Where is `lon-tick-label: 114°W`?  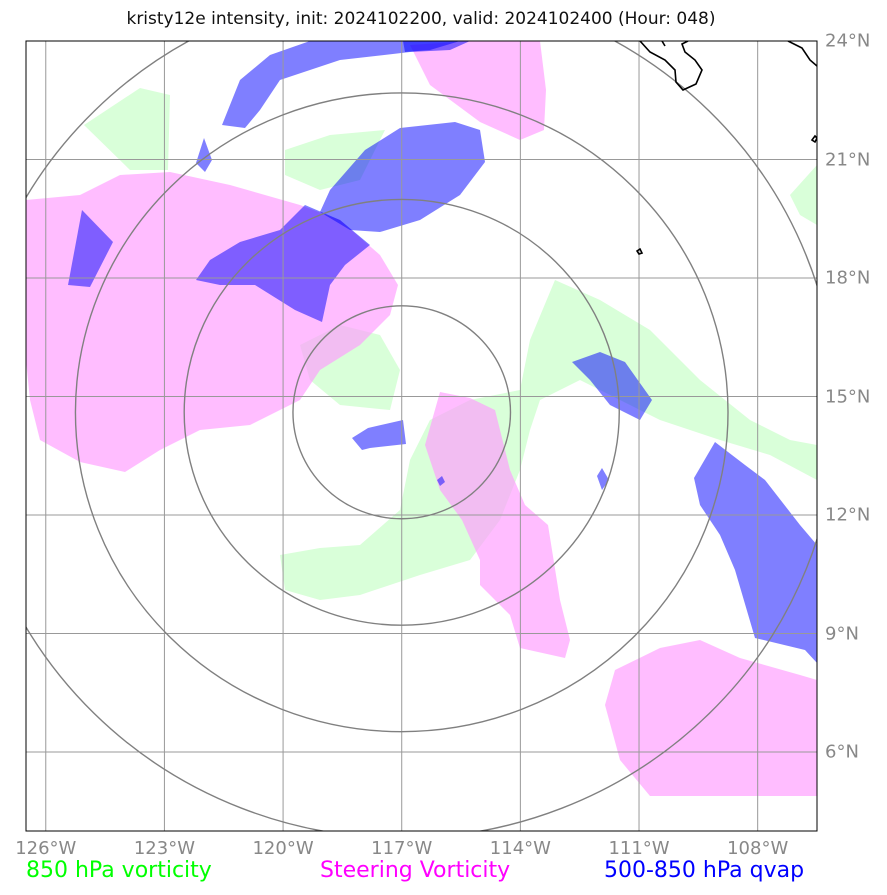 lon-tick-label: 114°W is located at coordinates (520, 848).